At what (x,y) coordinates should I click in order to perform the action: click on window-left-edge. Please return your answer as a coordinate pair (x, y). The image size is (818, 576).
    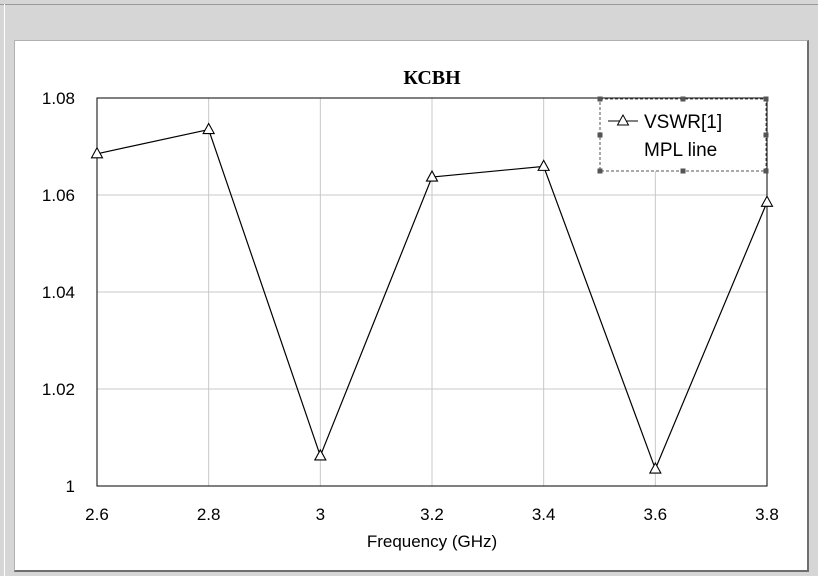
    Looking at the image, I should click on (4, 290).